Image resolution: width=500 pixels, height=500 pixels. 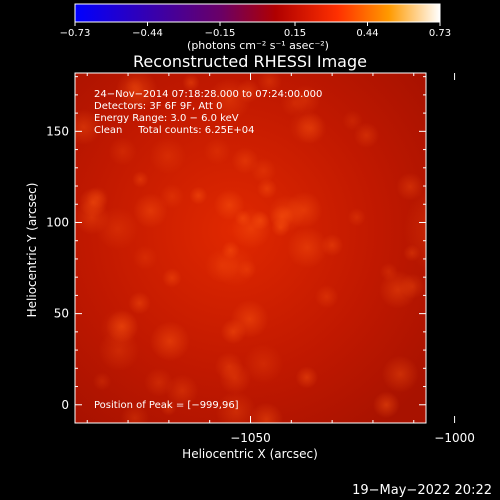 What do you see at coordinates (166, 118) in the screenshot?
I see `annotation-energy: Energy Range: 3.0 − 6.0 keV` at bounding box center [166, 118].